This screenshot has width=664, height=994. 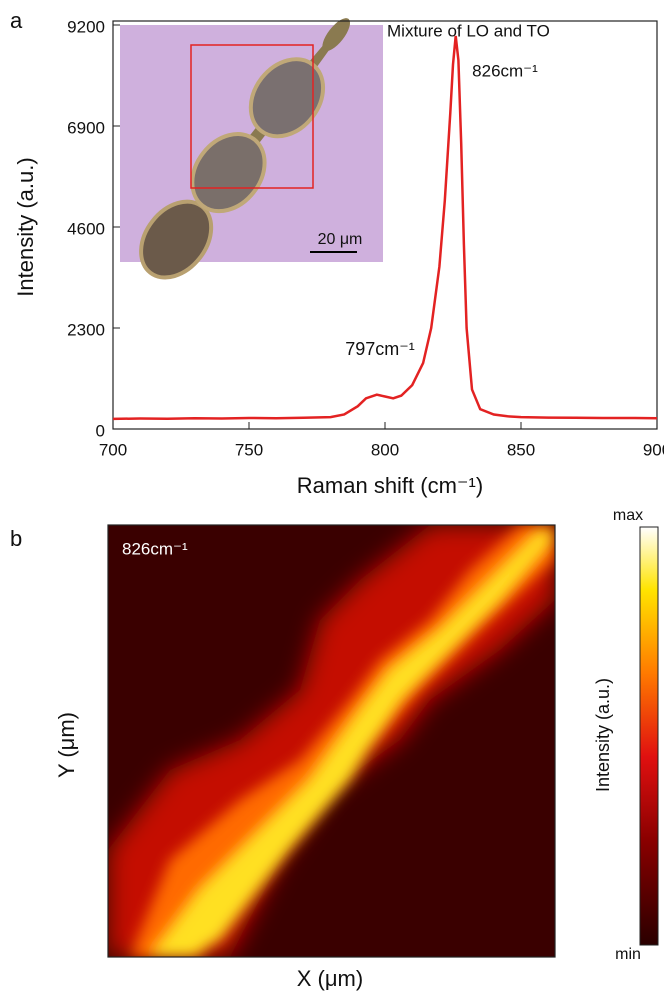 I want to click on y-tick-label: 0, so click(x=100, y=430).